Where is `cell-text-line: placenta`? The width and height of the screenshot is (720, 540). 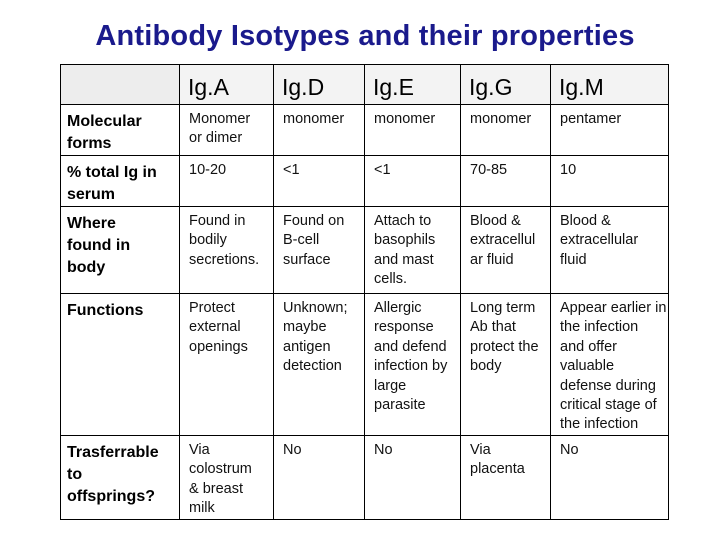
cell-text-line: placenta is located at coordinates (497, 469).